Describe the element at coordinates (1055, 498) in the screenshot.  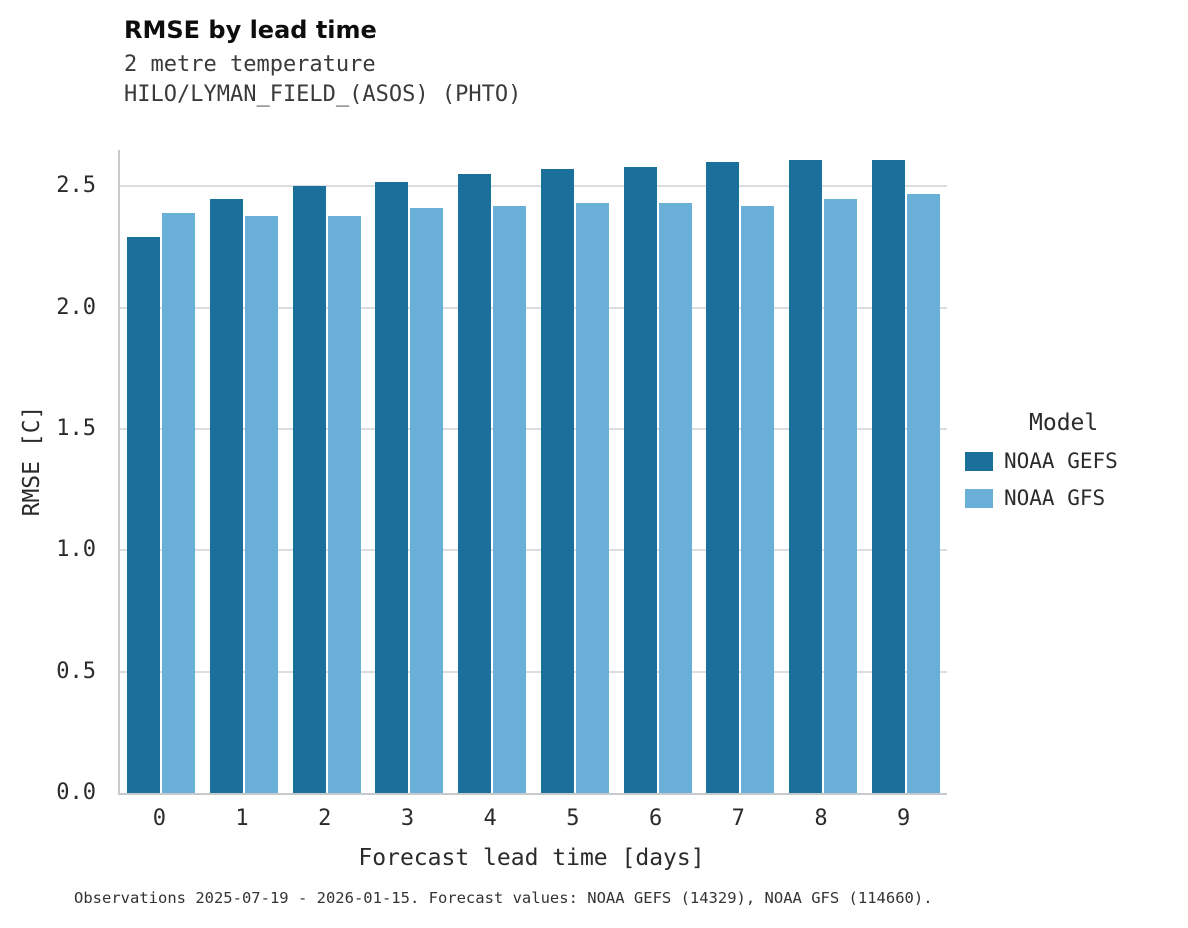
I see `legend-label-noaa-gfs: NOAA GFS` at that location.